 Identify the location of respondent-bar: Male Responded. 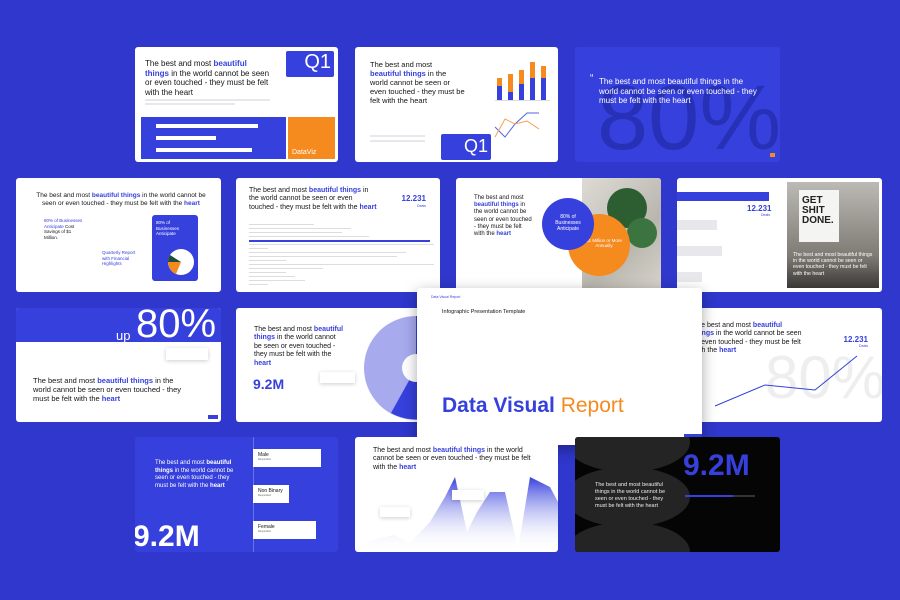
(287, 458).